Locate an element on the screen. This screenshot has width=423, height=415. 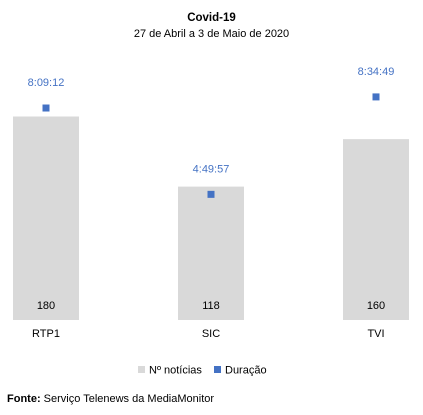
category-label-rtp1: RTP1 is located at coordinates (46, 334).